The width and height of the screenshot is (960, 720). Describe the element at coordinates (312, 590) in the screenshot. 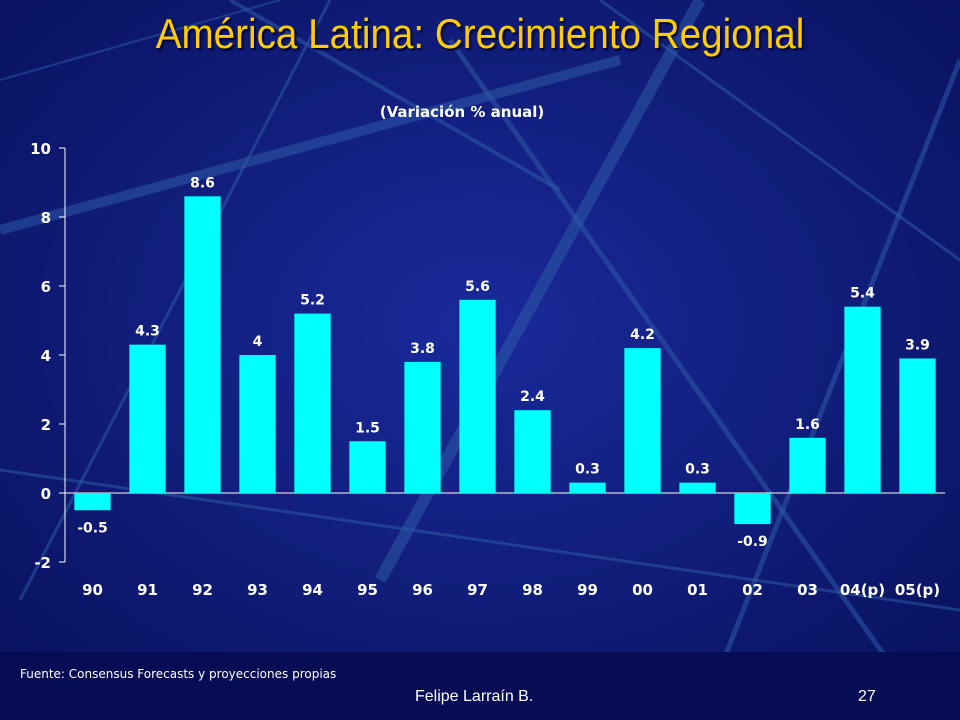

I see `x-tick-label: 94` at that location.